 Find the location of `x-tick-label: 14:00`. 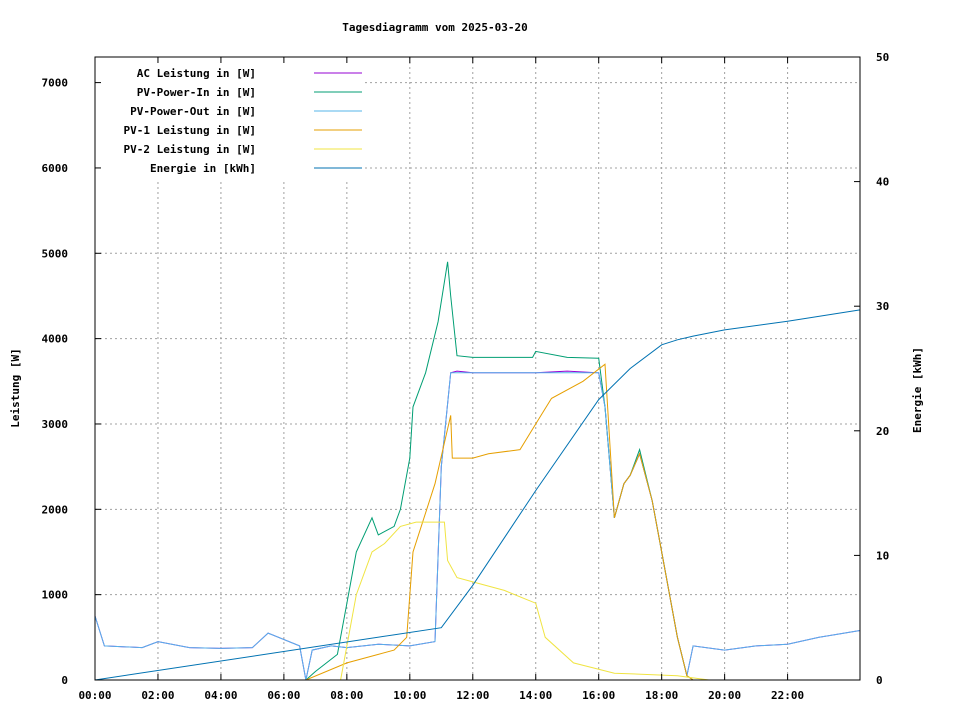

x-tick-label: 14:00 is located at coordinates (535, 695).